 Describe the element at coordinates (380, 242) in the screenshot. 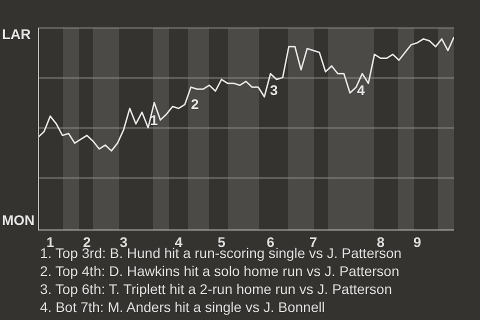

I see `x-tick-label: 8` at that location.